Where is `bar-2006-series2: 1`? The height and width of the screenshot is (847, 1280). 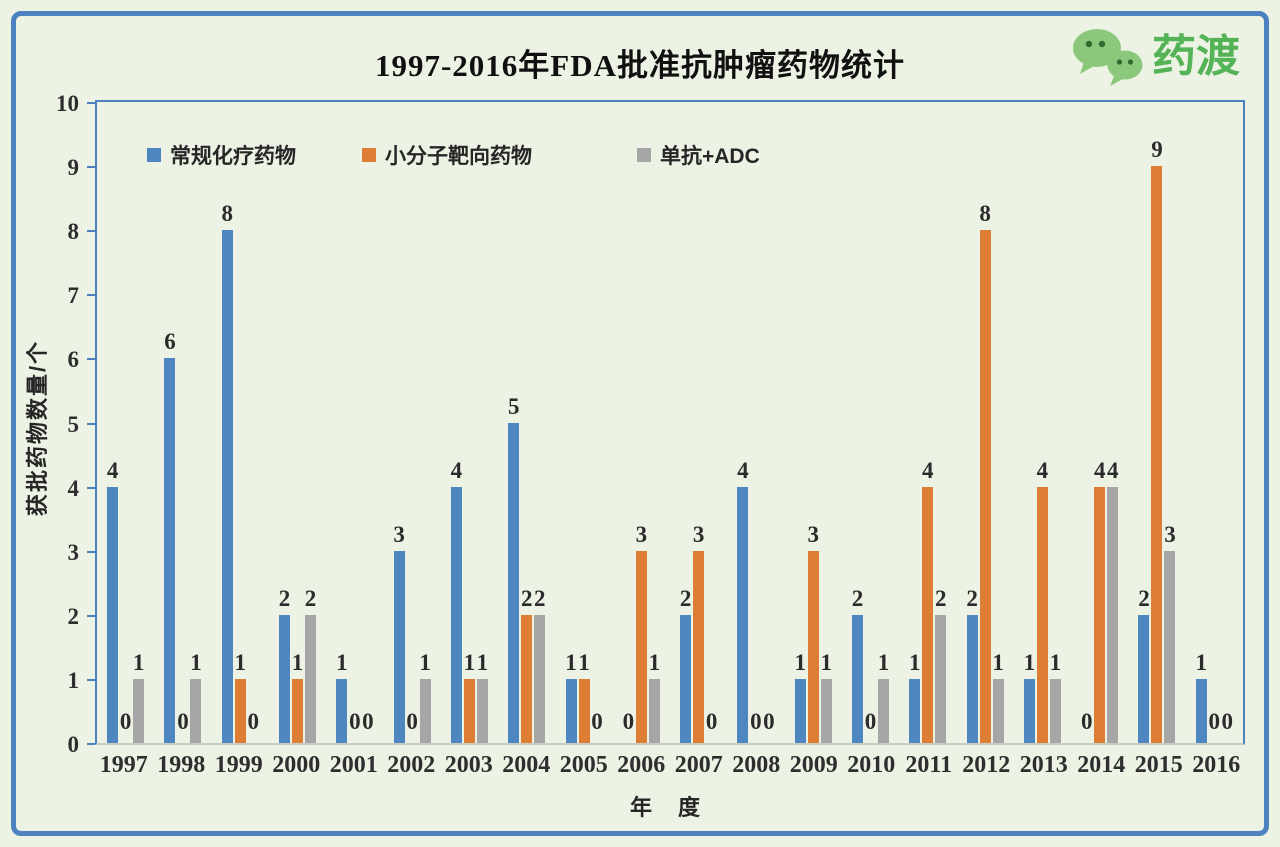
bar-2006-series2: 1 is located at coordinates (654, 697).